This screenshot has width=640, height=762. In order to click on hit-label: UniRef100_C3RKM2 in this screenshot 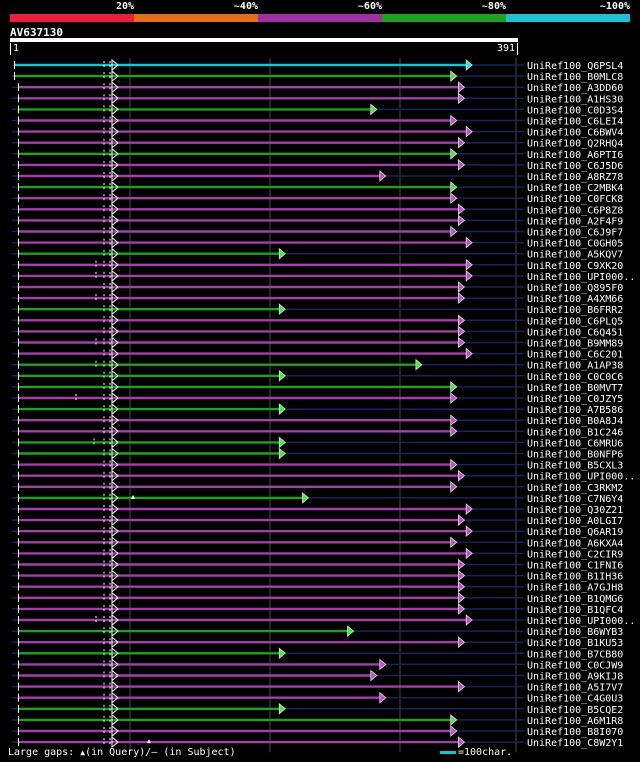, I will do `click(575, 488)`.